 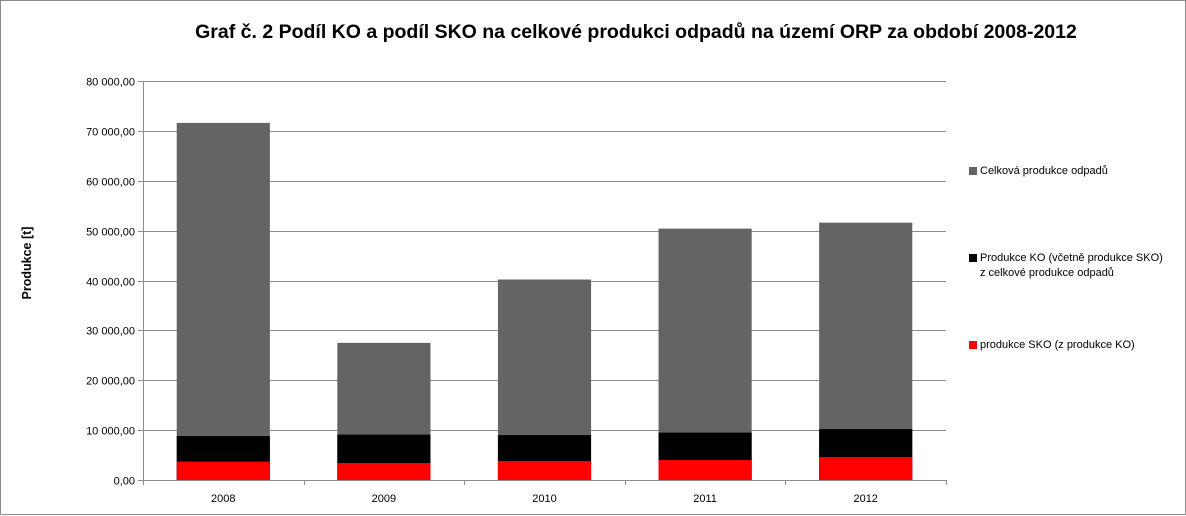 I want to click on legend-swatch-sko, so click(x=973, y=345).